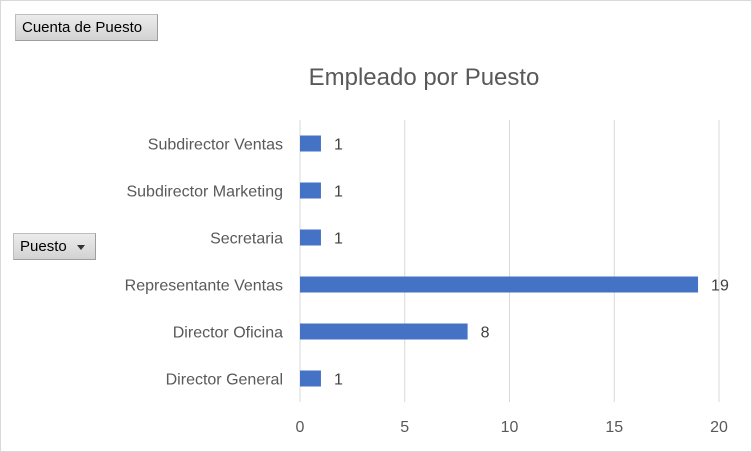  What do you see at coordinates (204, 192) in the screenshot?
I see `category-label: Subdirector Marketing` at bounding box center [204, 192].